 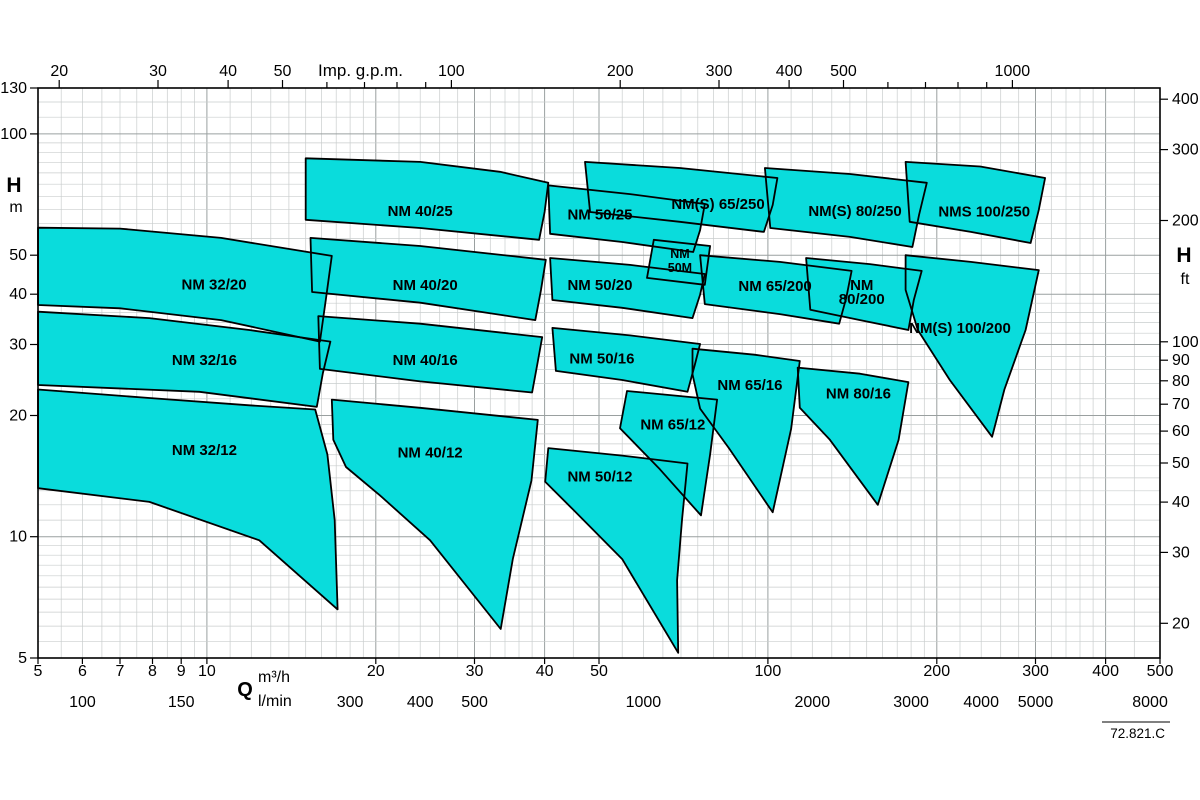 I want to click on tick-label-bottom-m3h: 6, so click(x=82, y=671).